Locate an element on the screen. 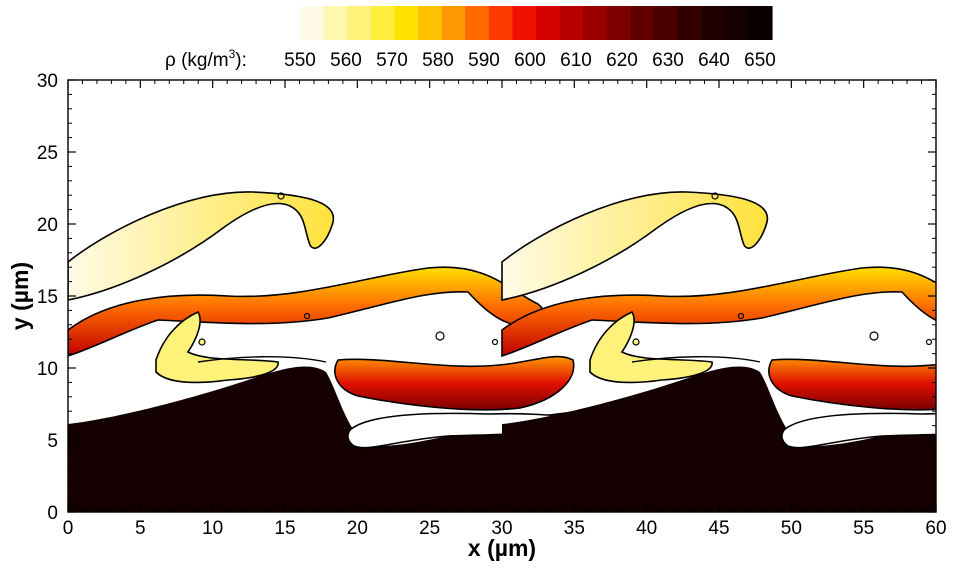  x-tick-label: 10 is located at coordinates (212, 528).